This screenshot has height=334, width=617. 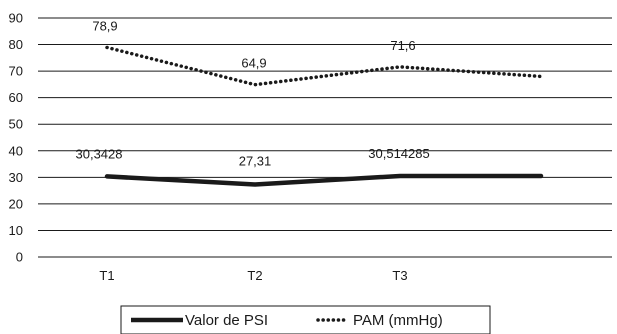 I want to click on x-tick-label: T2, so click(x=254, y=275).